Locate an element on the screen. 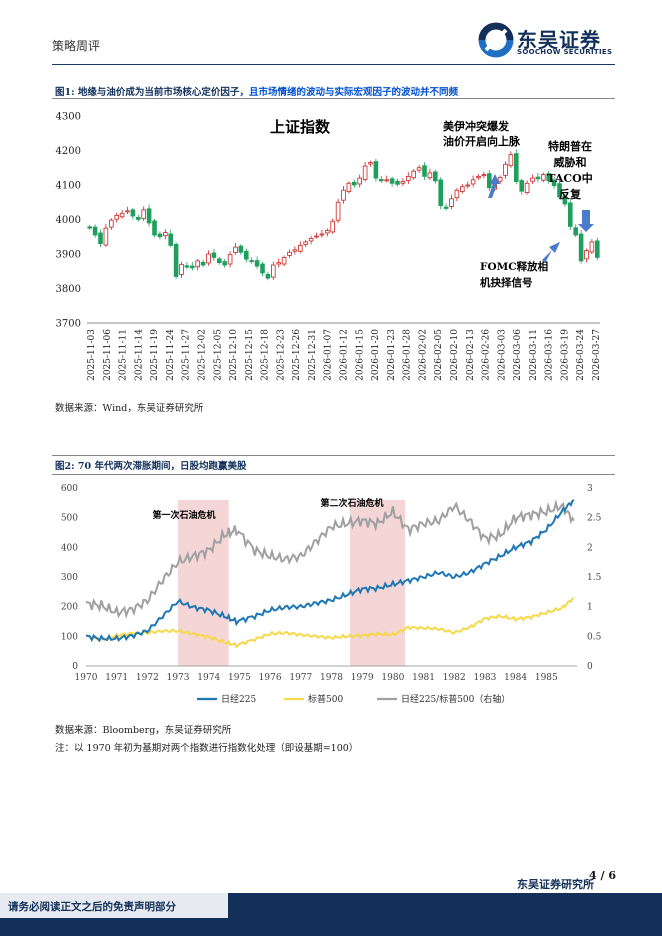 The image size is (662, 936). x-tick-label: 2026-01-20 is located at coordinates (376, 355).